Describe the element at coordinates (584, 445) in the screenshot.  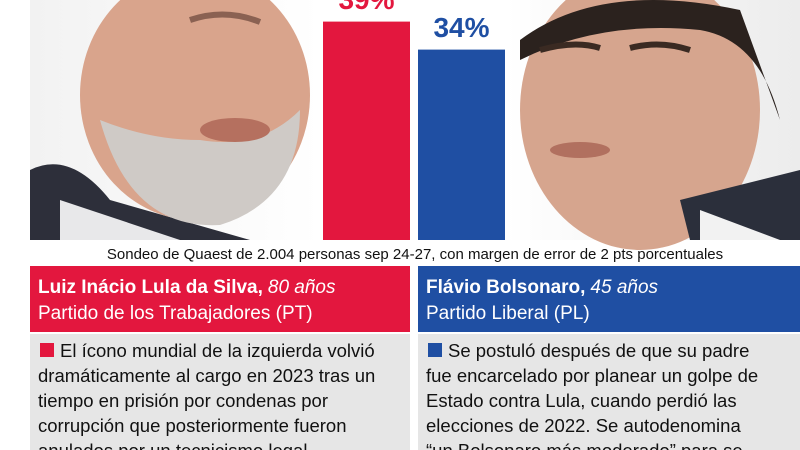
I see `bio-line: “un Bolsonaro más moderado” para se` at that location.